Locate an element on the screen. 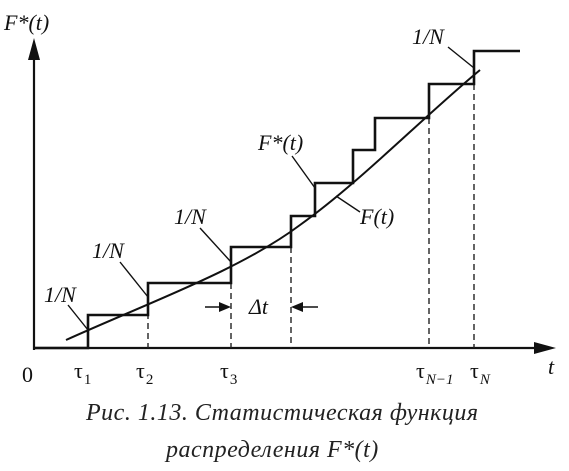 The image size is (569, 471). step-label-2: 1/N is located at coordinates (108, 250).